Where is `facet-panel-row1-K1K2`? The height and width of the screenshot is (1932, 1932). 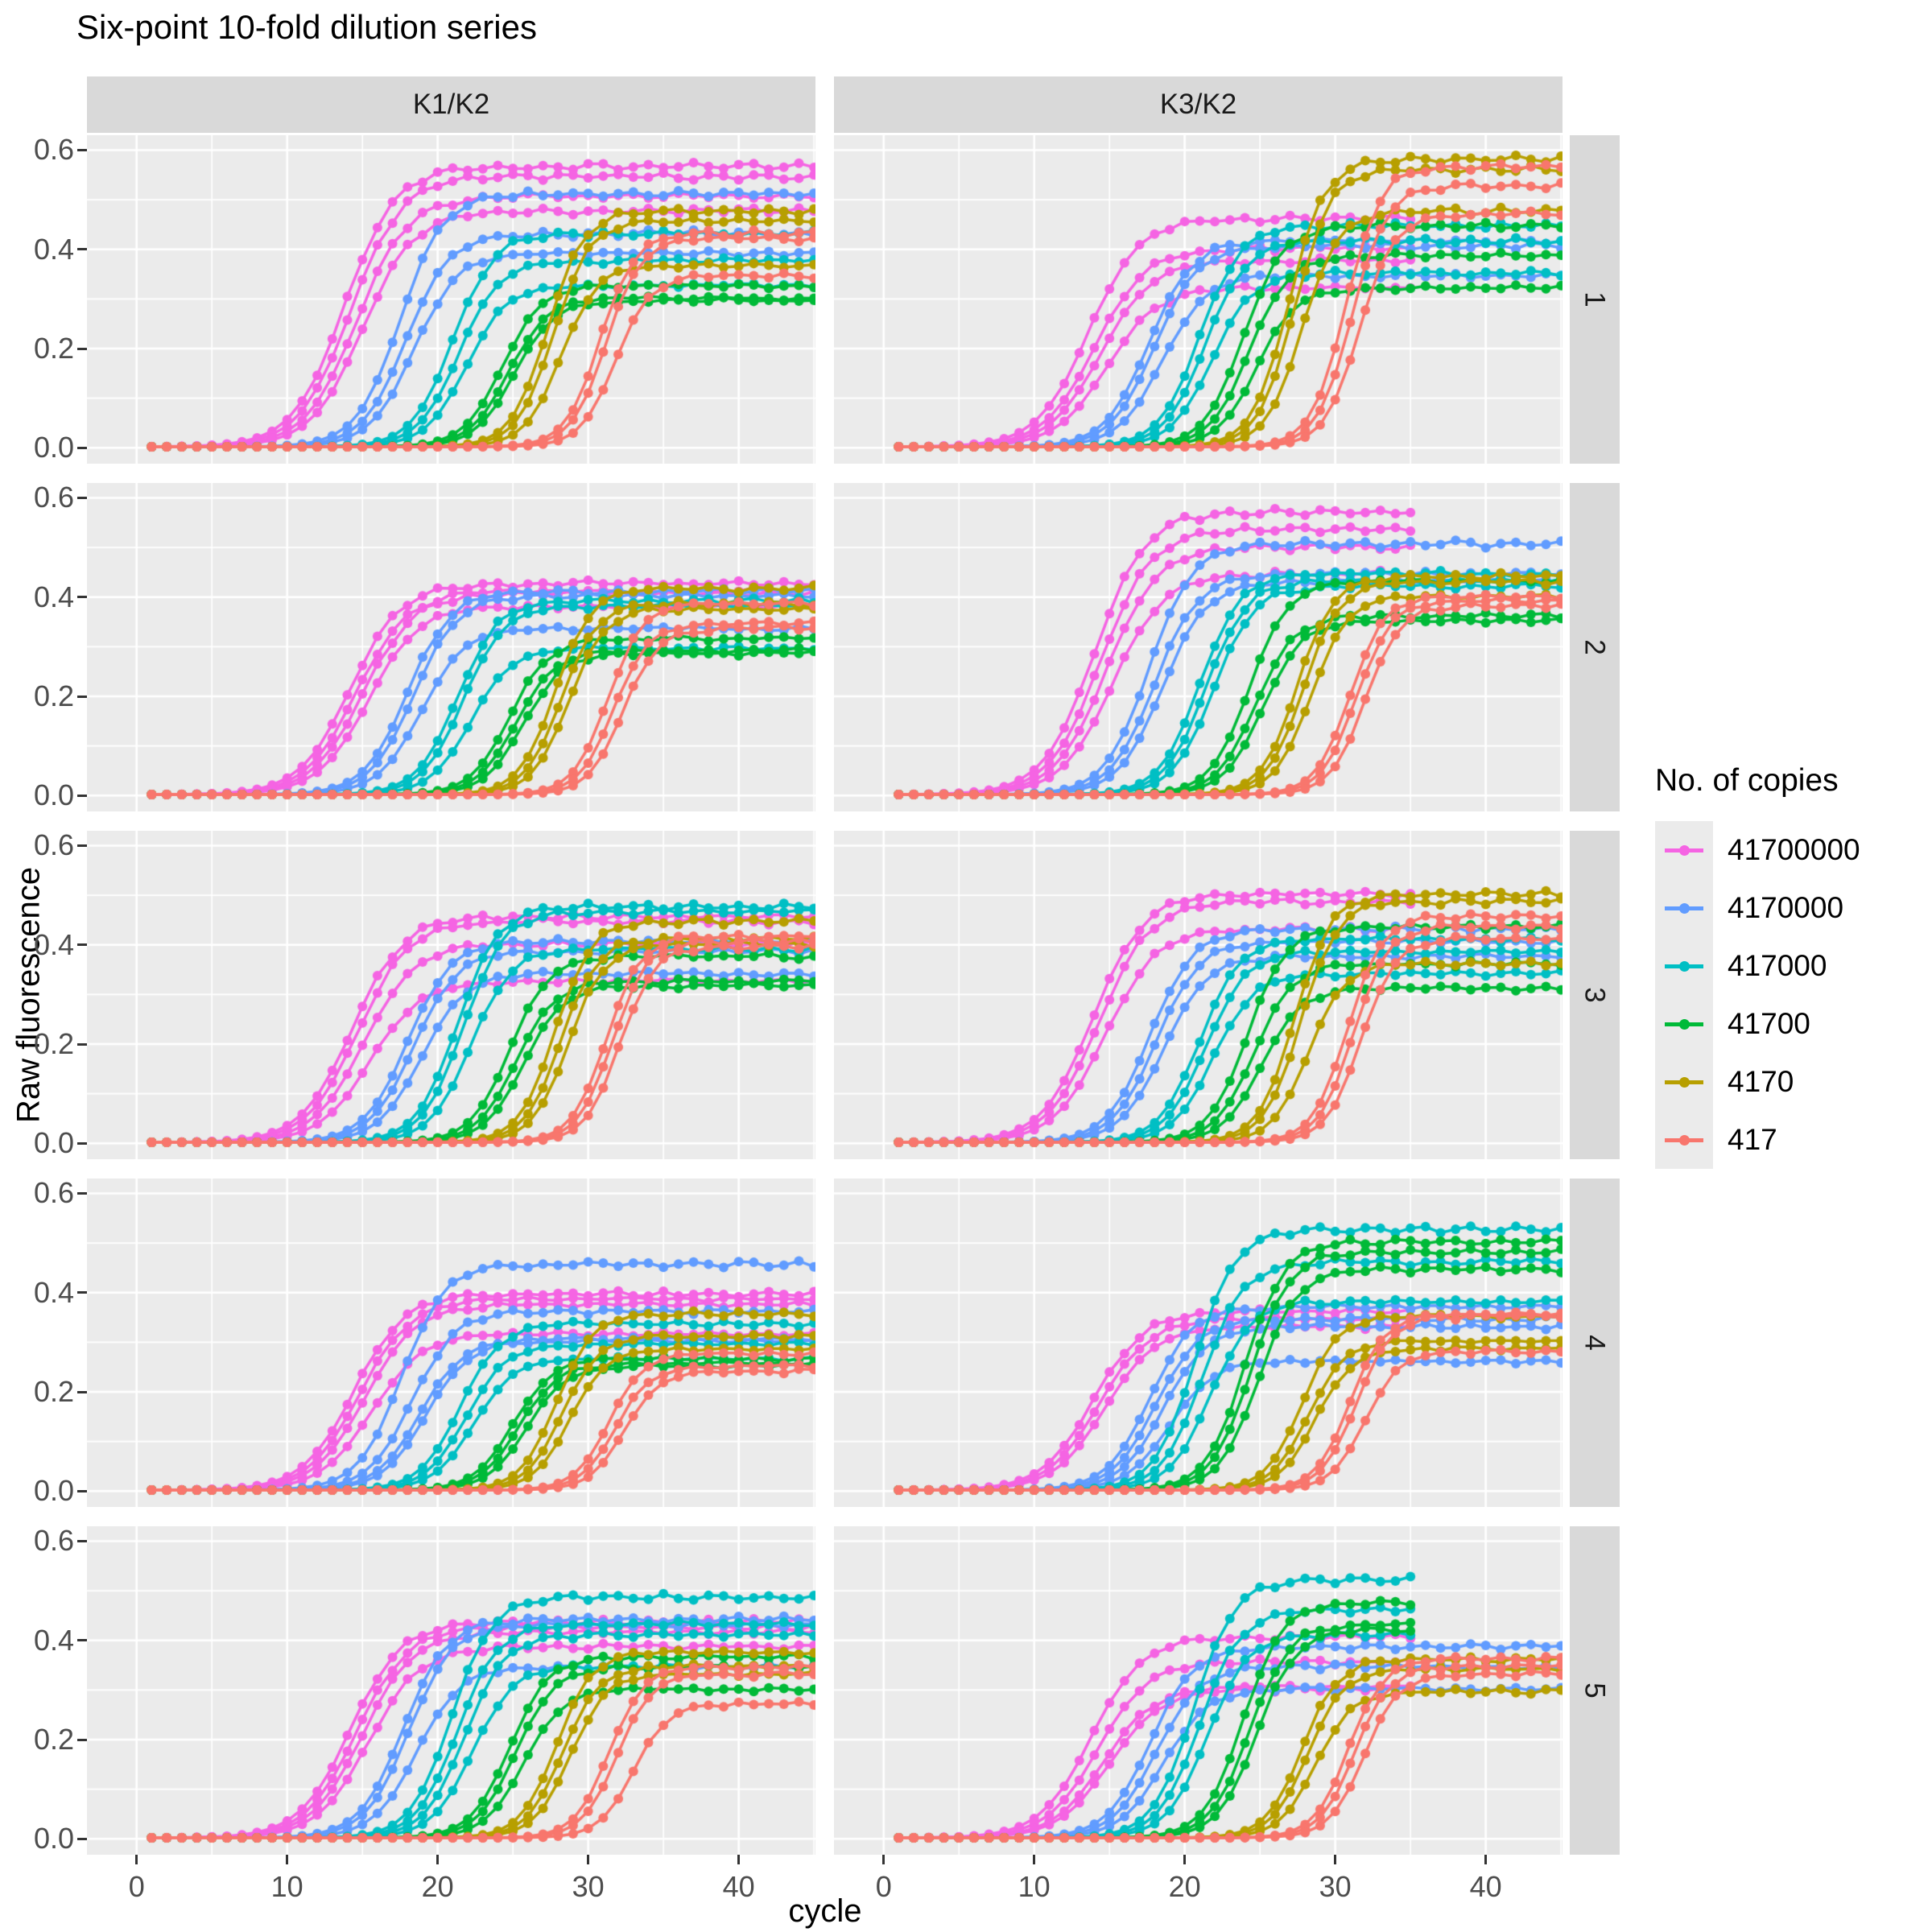
facet-panel-row1-K1K2 is located at coordinates (451, 299).